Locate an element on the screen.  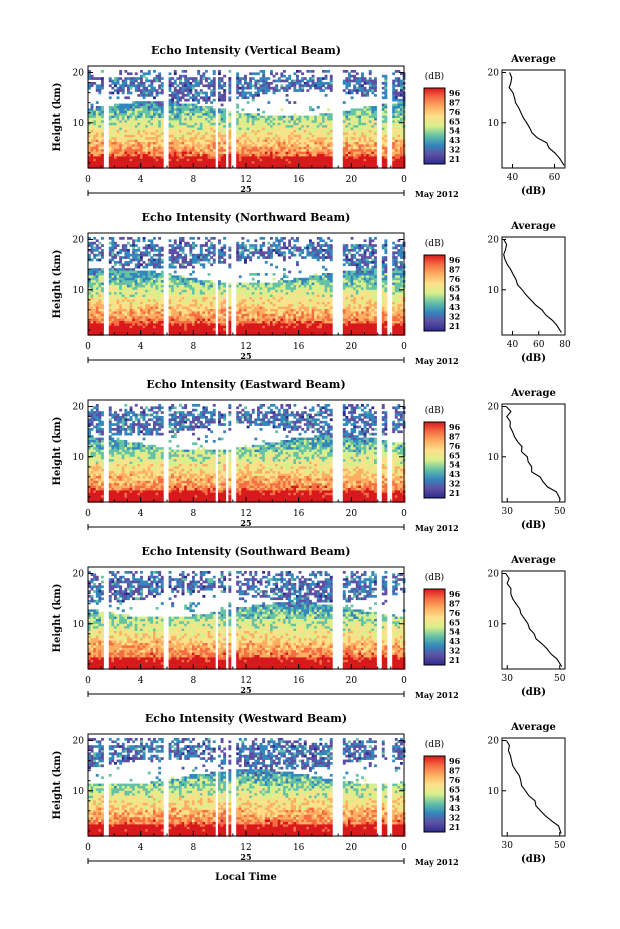
panel-title: Echo Intensity (Eastward Beam) is located at coordinates (245, 384).